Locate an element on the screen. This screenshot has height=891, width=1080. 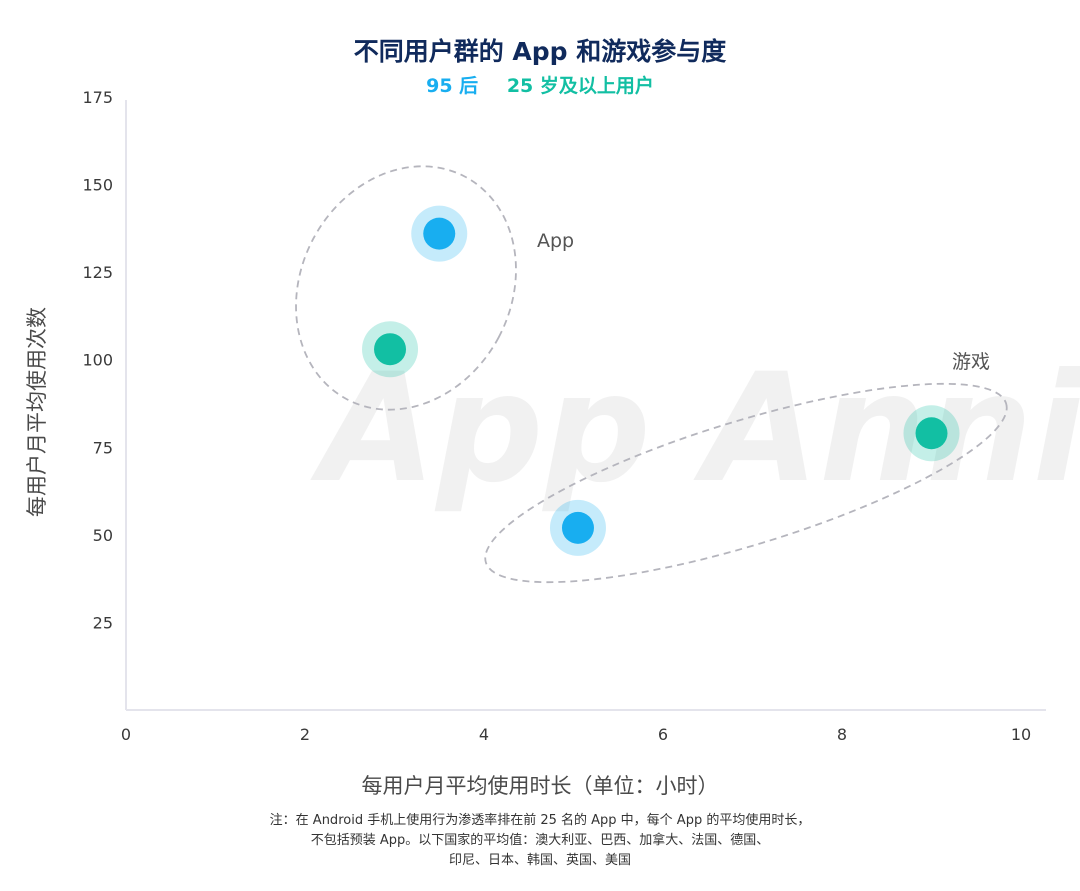
watermark-text: App Annie is located at coordinates (695, 429).